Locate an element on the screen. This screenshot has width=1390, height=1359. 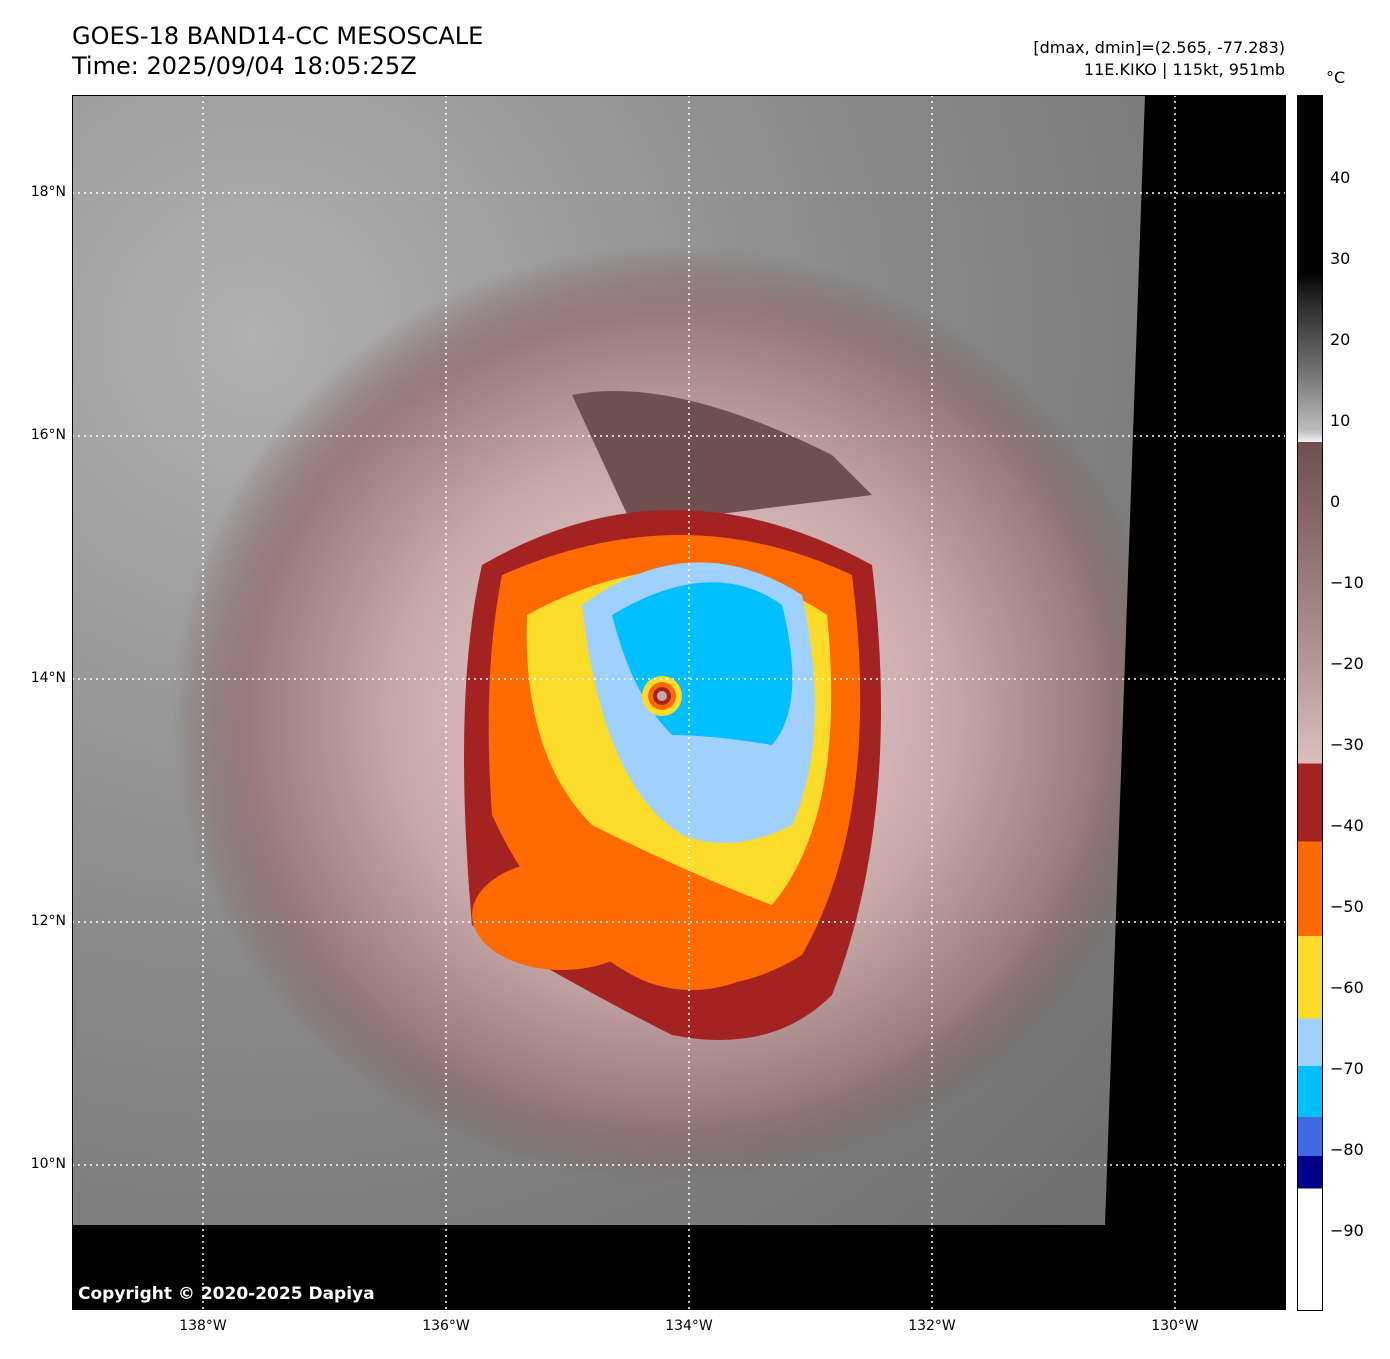
range-text: [dmax, dmin]=(2.565, -77.283) is located at coordinates (1159, 47).